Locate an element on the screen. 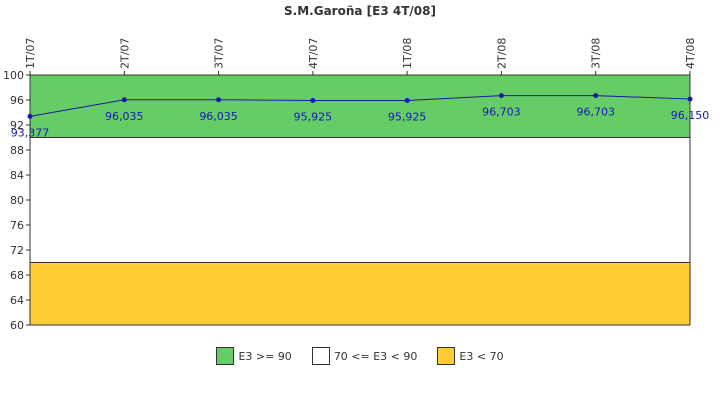 The image size is (720, 400). legend: E3 >= 90 70 <= E3 < 90 E3 < 70 is located at coordinates (360, 356).